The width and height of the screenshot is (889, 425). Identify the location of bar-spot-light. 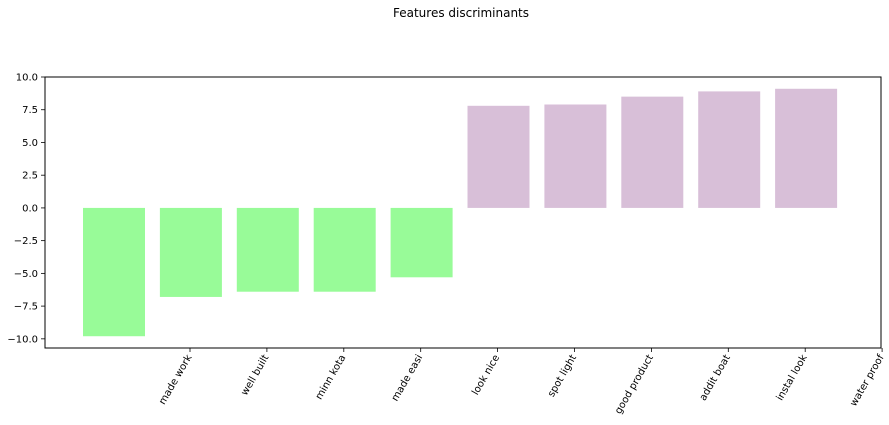
(498, 156).